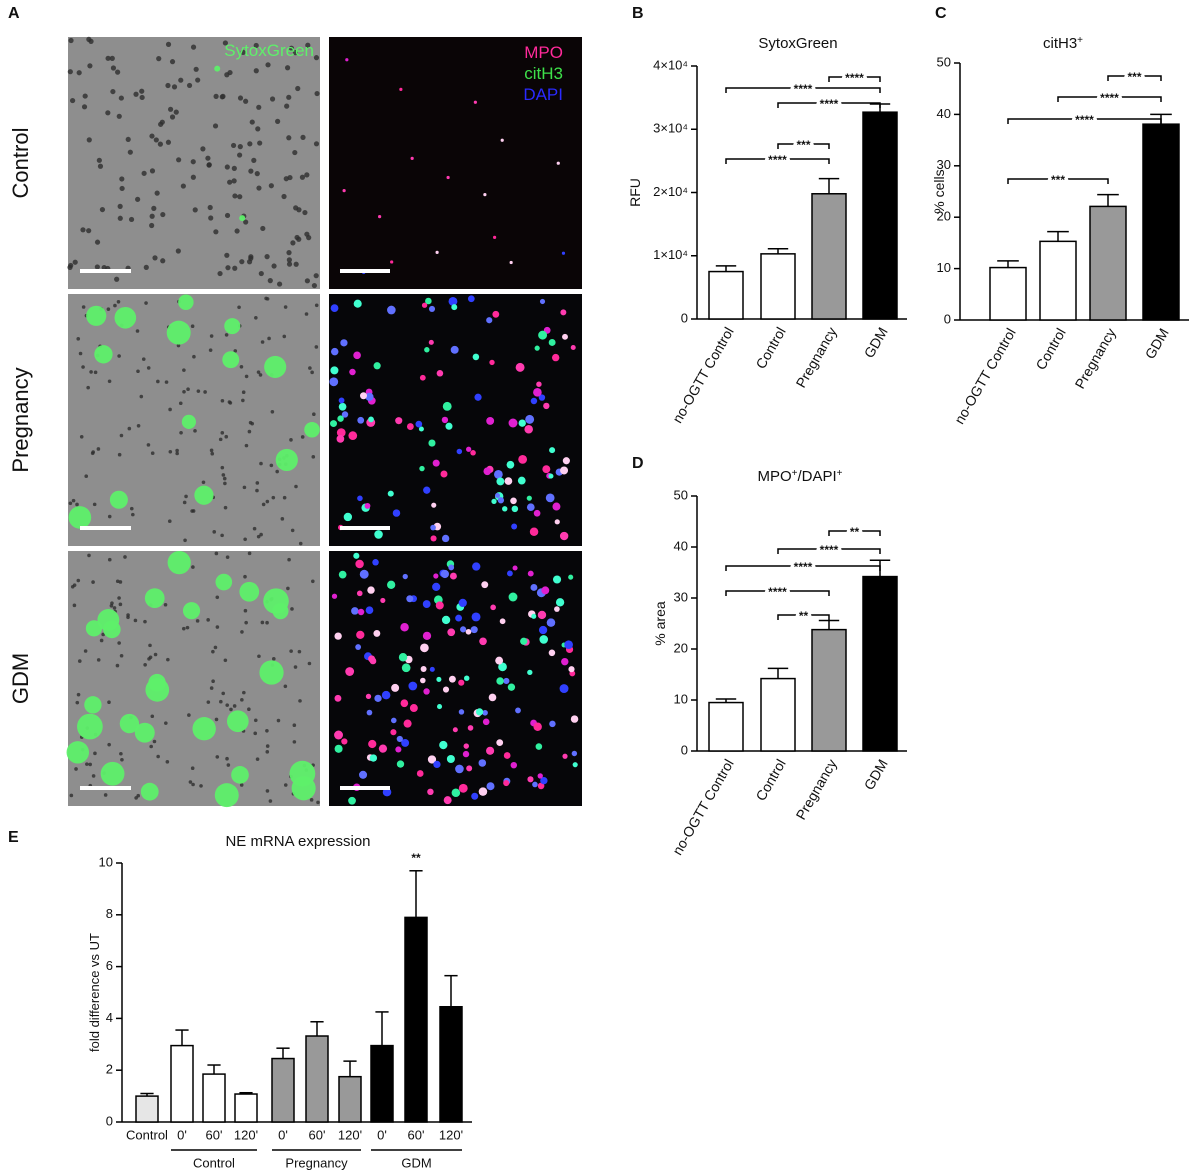 The image size is (1192, 1175). Describe the element at coordinates (109, 1069) in the screenshot. I see `y-tick-label: 2` at that location.